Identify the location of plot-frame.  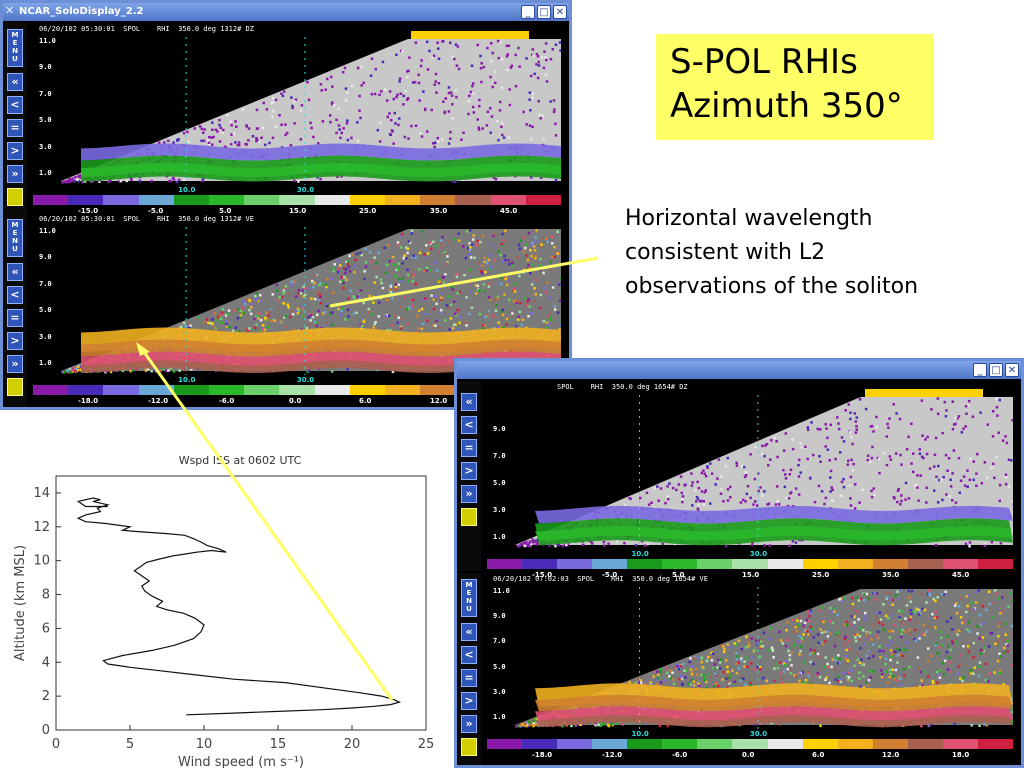
(241, 603).